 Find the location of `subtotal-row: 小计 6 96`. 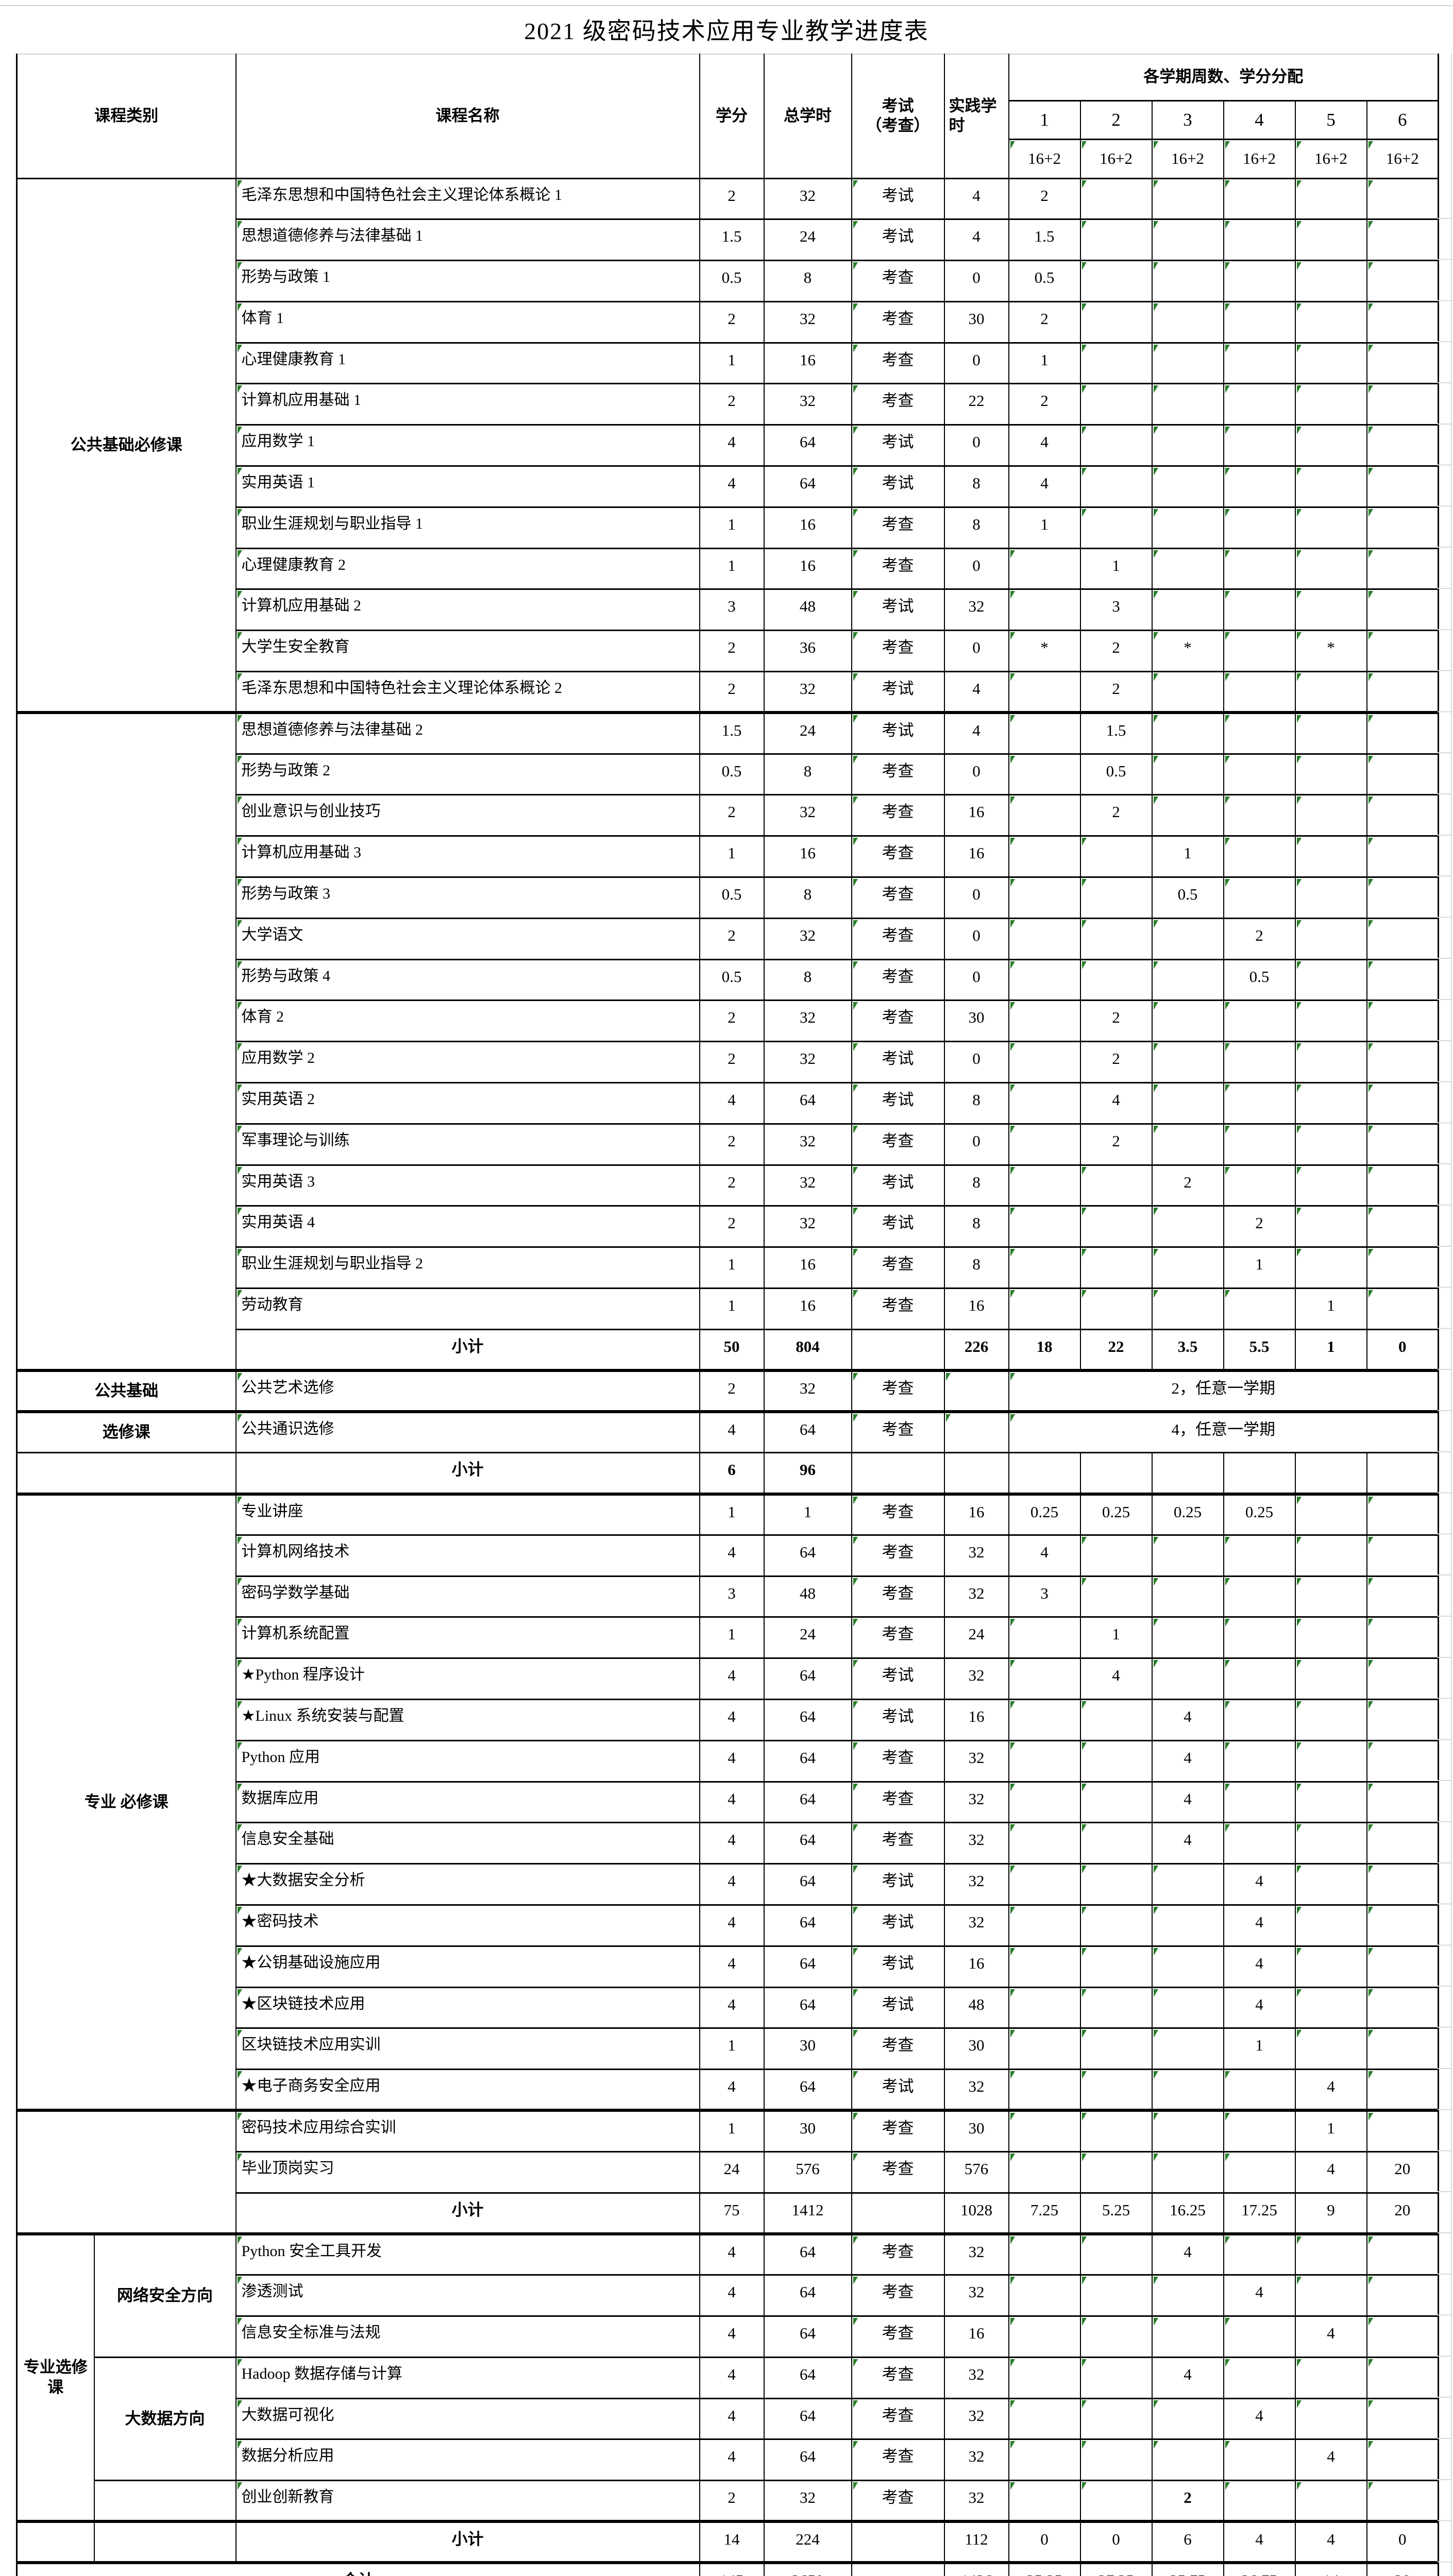

subtotal-row: 小计 6 96 is located at coordinates (728, 1473).